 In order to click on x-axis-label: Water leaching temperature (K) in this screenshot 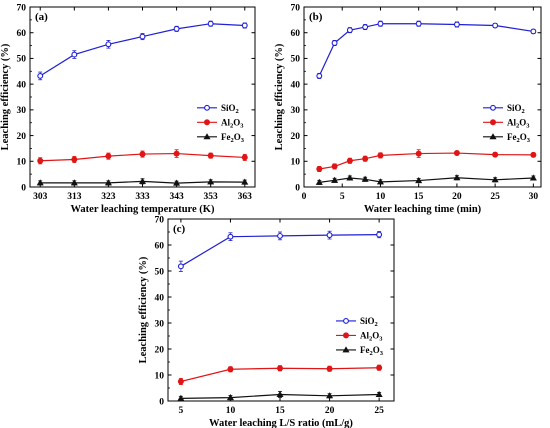, I will do `click(143, 209)`.